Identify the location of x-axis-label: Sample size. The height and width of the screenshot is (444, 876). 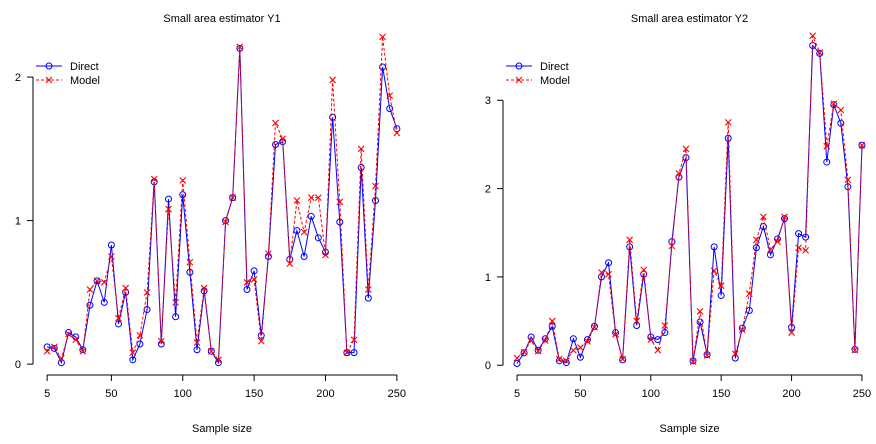
(690, 429).